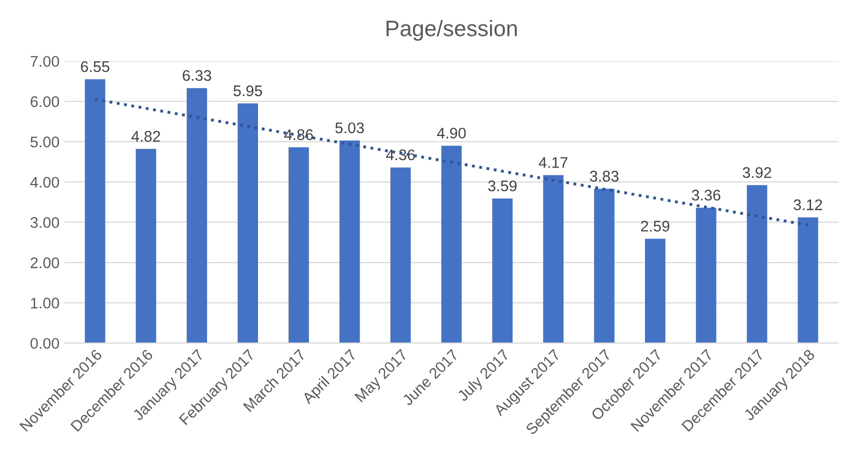  What do you see at coordinates (197, 75) in the screenshot?
I see `data-label: 6.33` at bounding box center [197, 75].